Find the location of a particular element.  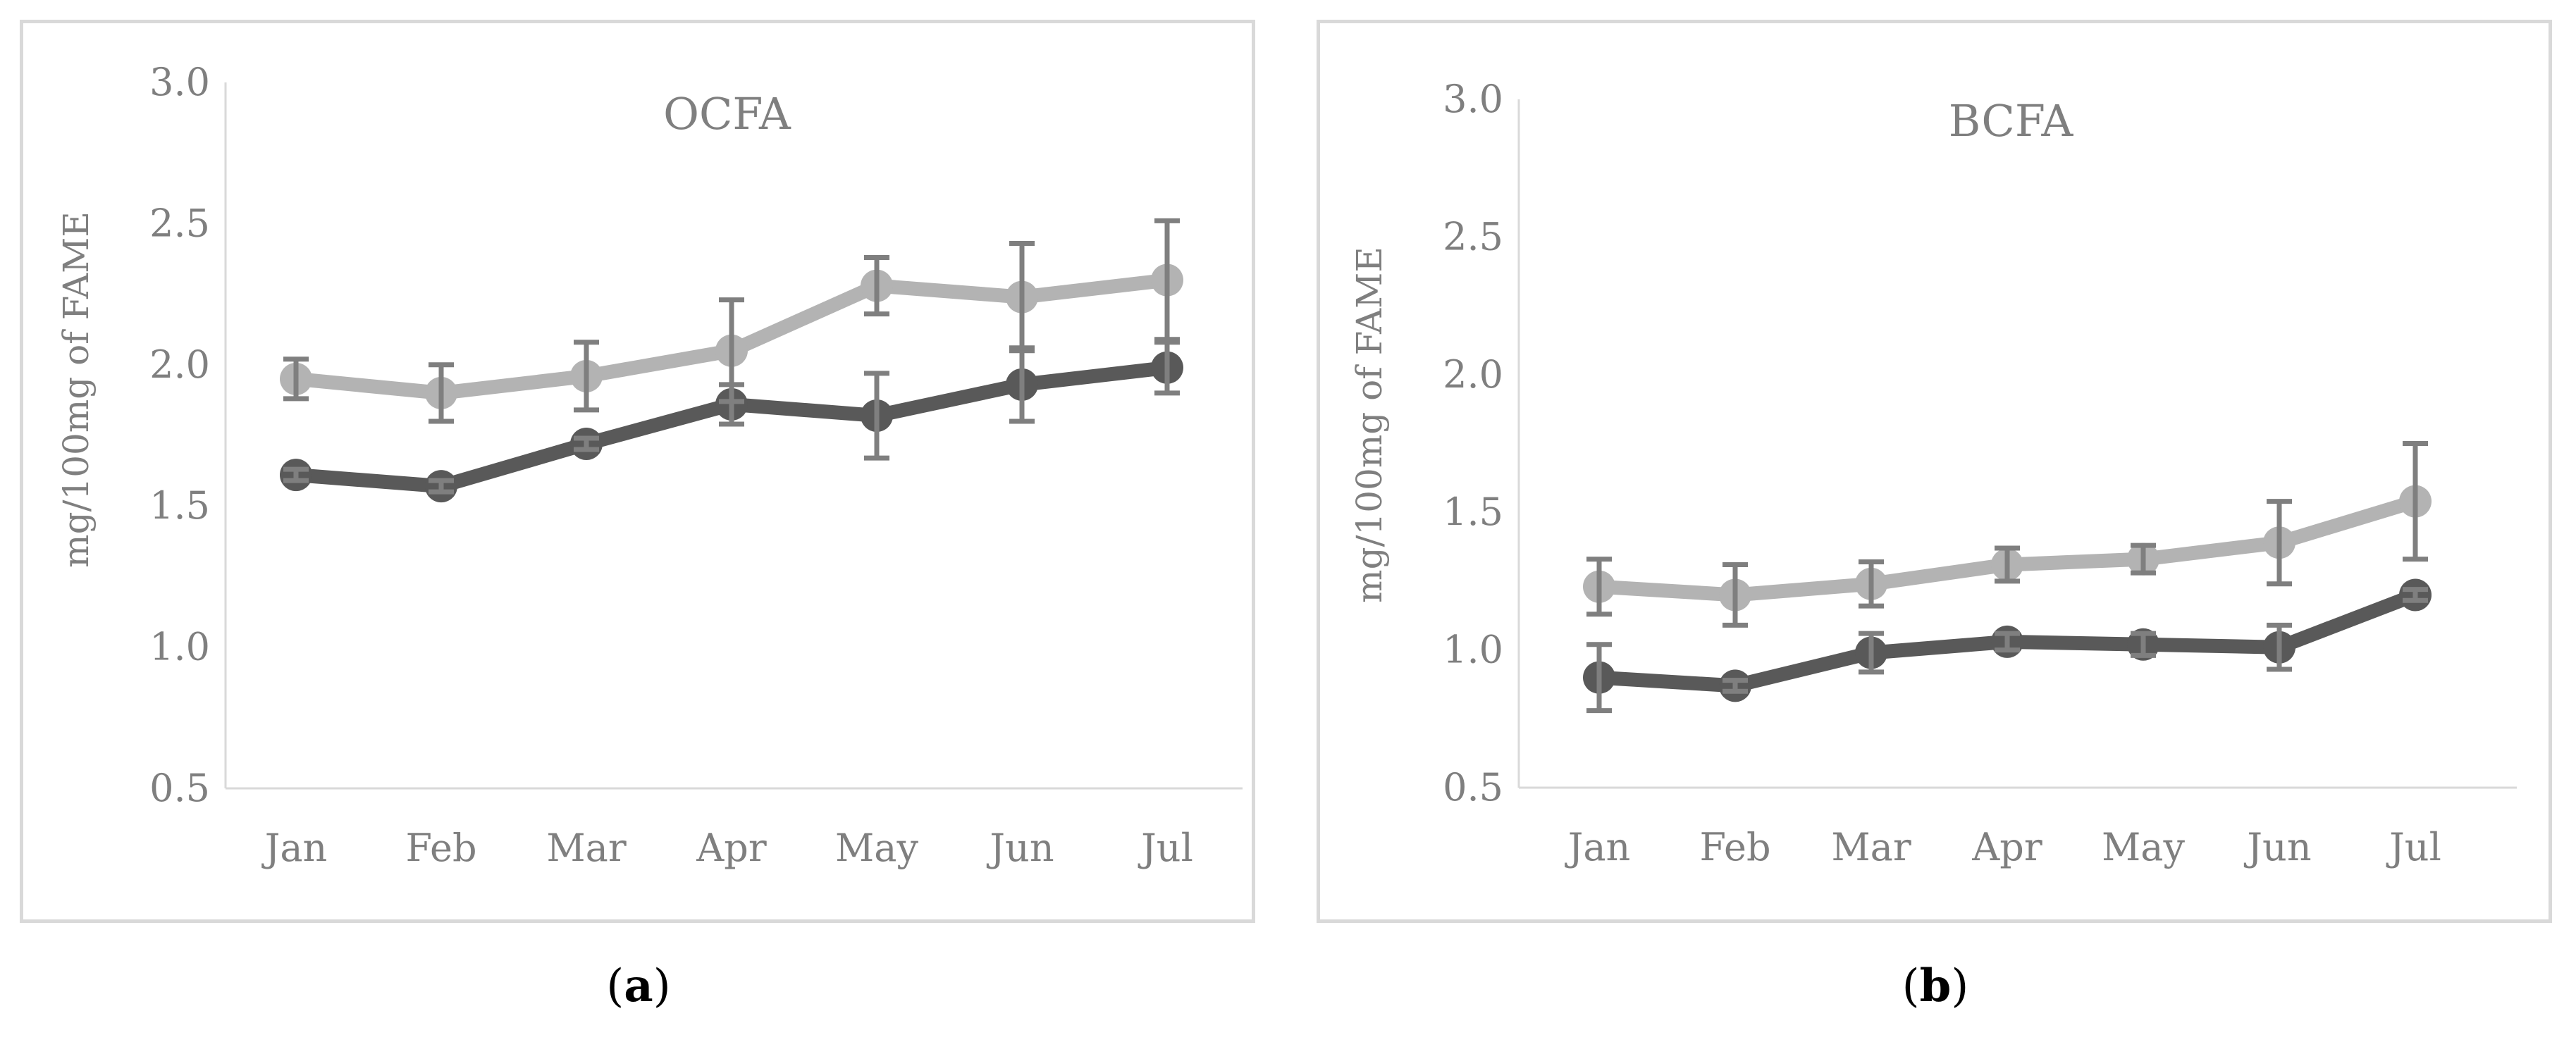

caption-b: (b) is located at coordinates (1936, 986).